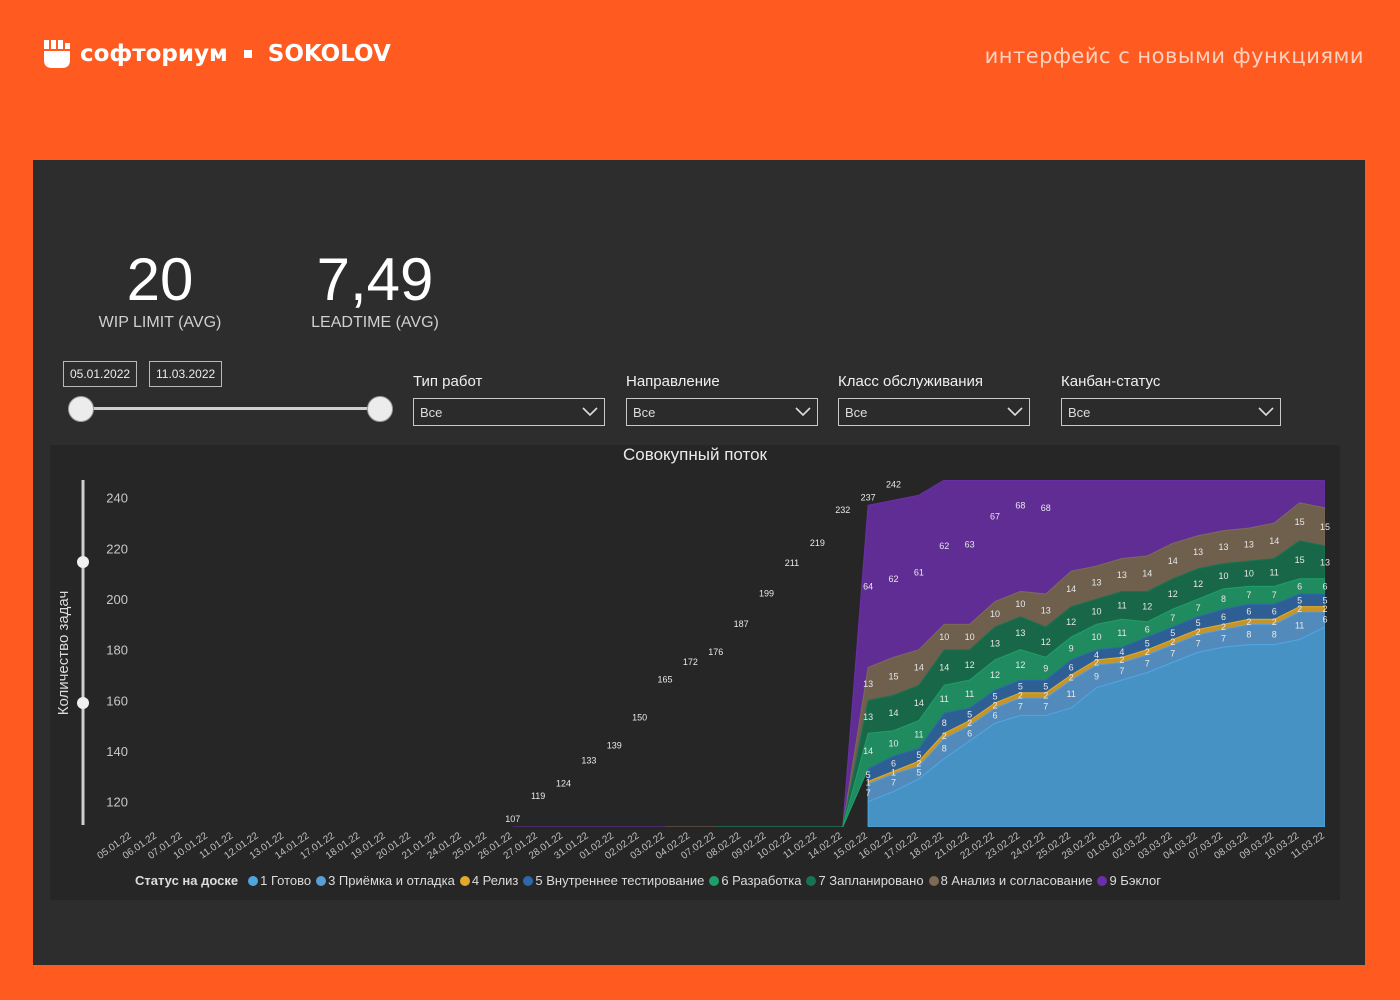  Describe the element at coordinates (375, 279) in the screenshot. I see `kpi-value: 7,49` at that location.